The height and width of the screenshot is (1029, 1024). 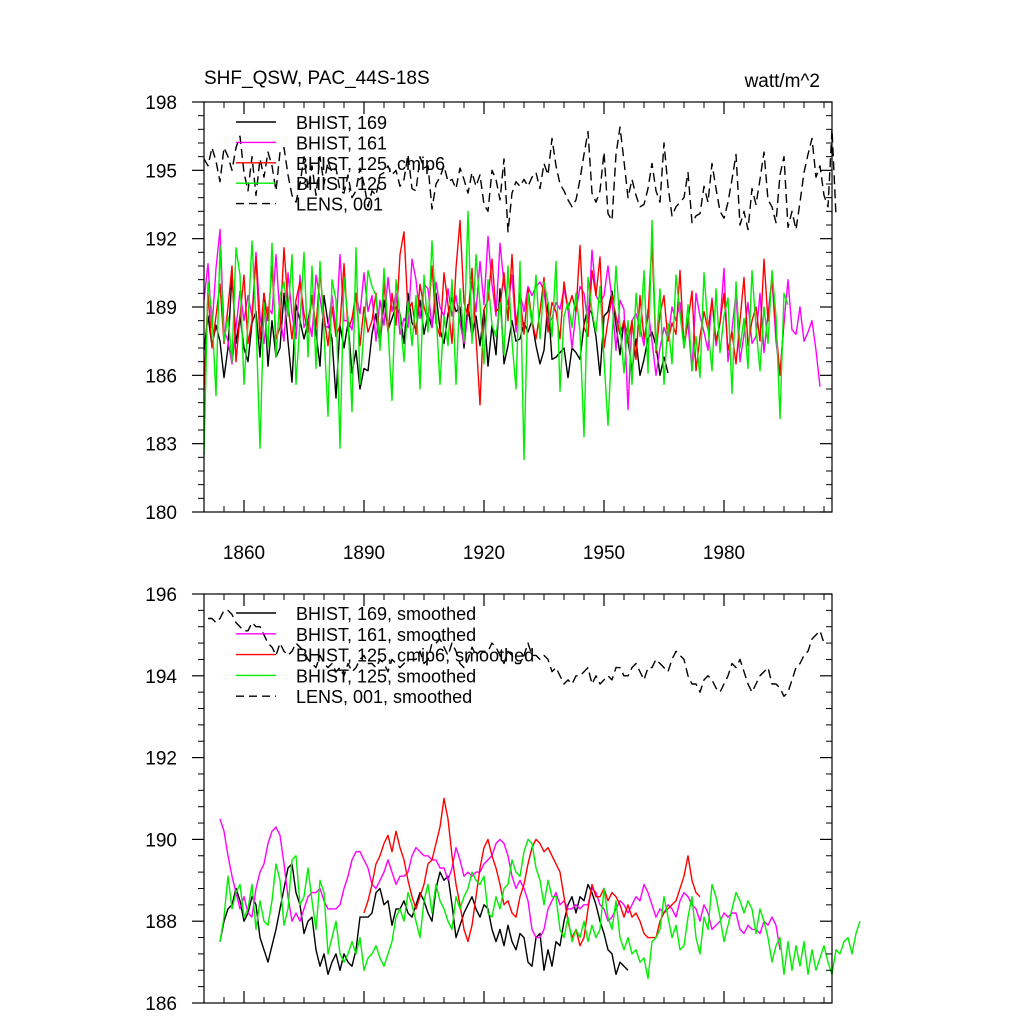 I want to click on x-tick-label: 1920, so click(x=484, y=553).